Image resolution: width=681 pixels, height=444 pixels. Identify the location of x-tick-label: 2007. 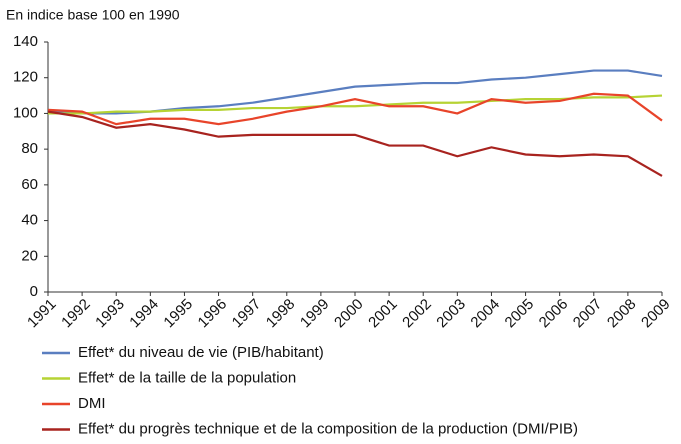
(588, 314).